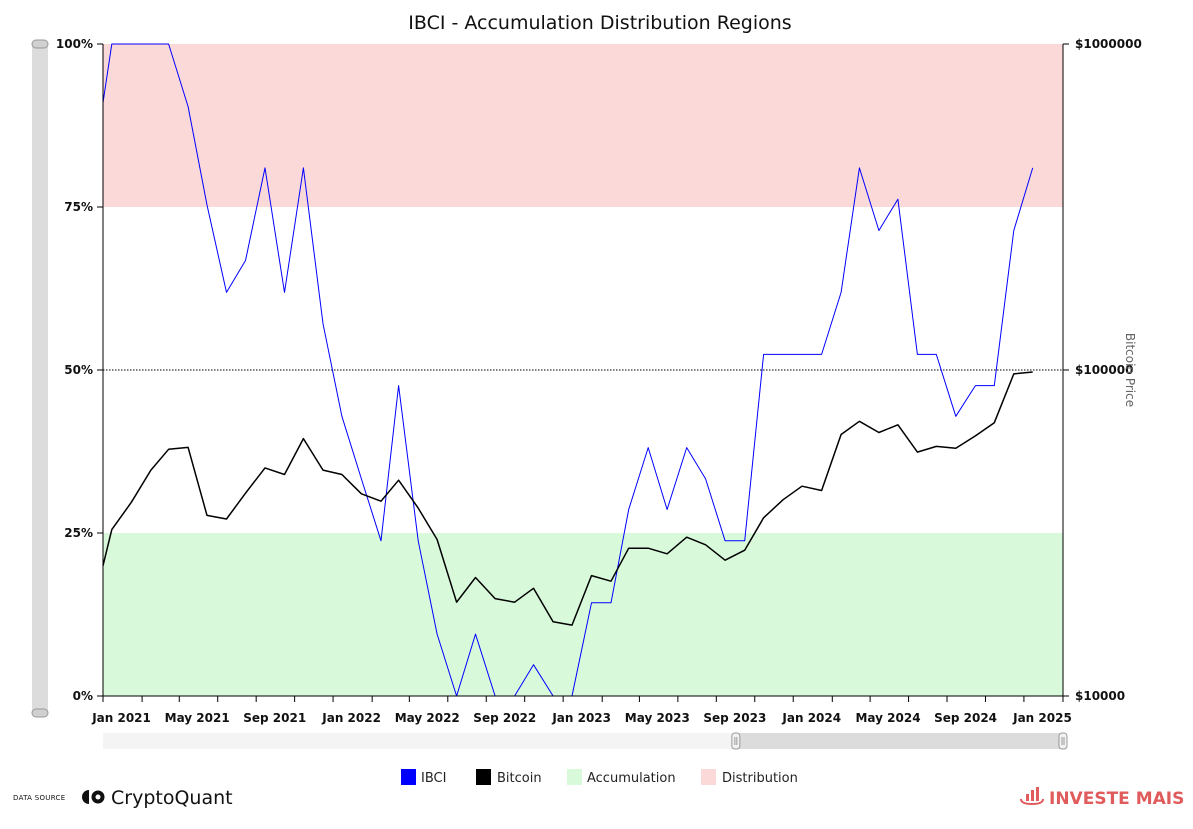 This screenshot has width=1193, height=829. Describe the element at coordinates (78, 533) in the screenshot. I see `left-axis-tick-label: 25%` at that location.